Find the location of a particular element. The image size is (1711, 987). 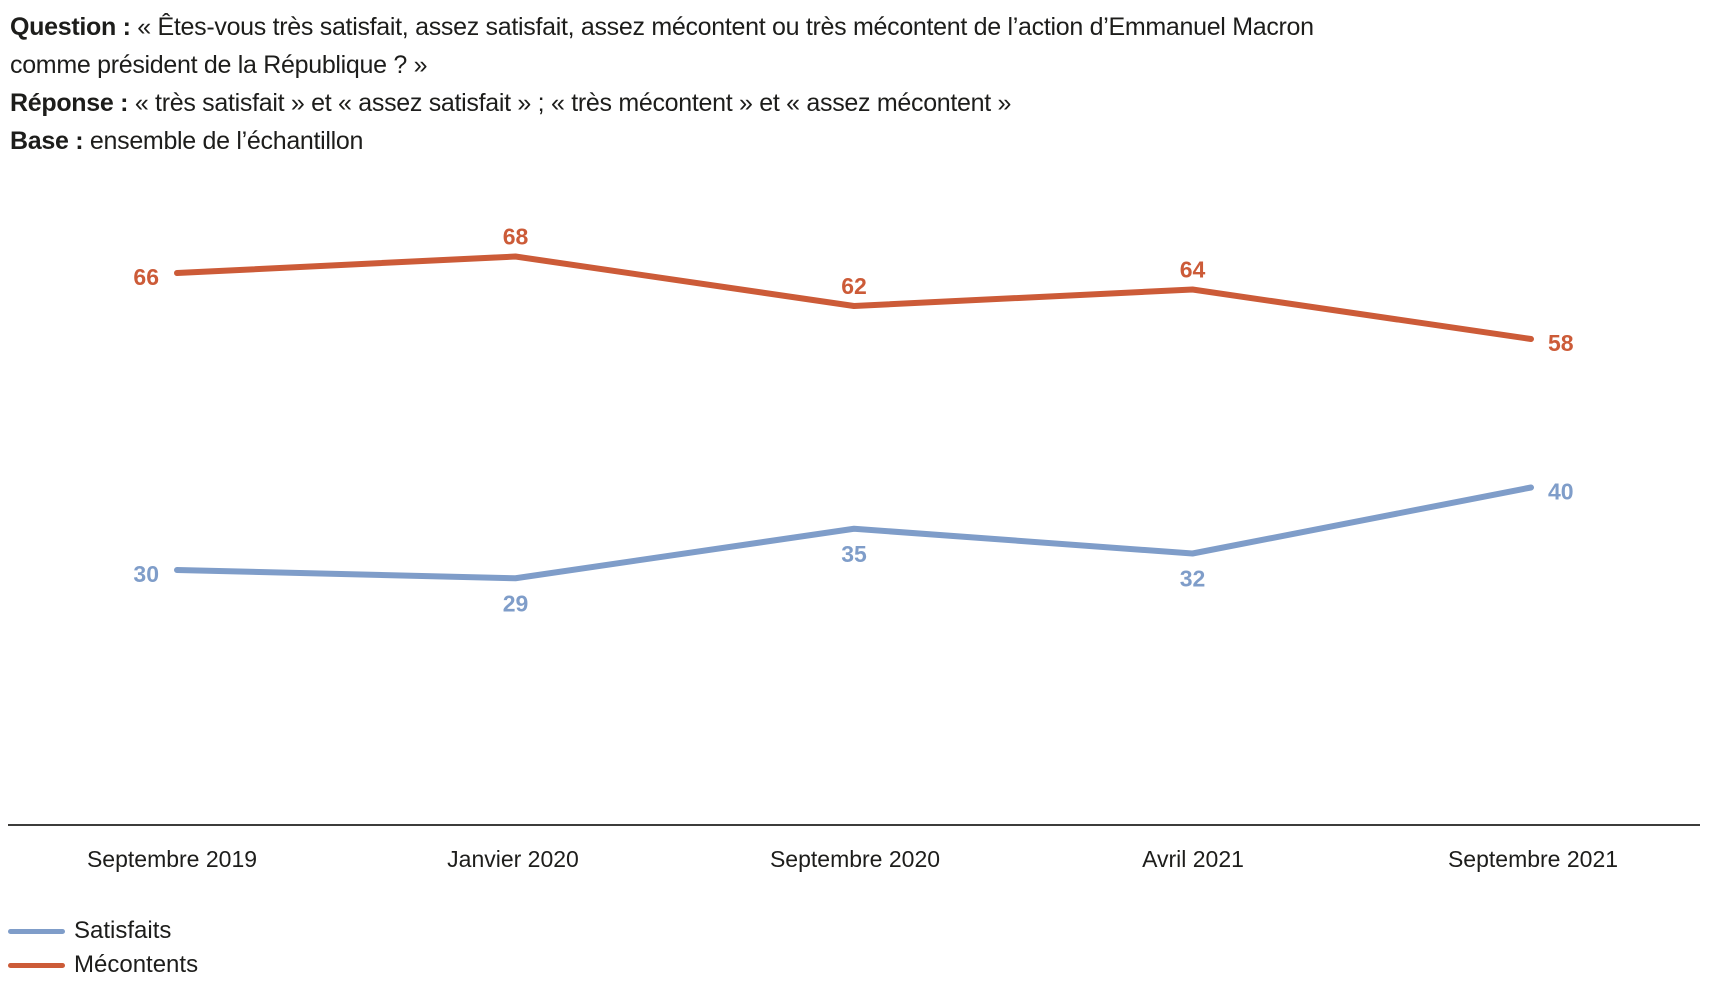

legend-label-satisfaits: Satisfaits is located at coordinates (123, 930).